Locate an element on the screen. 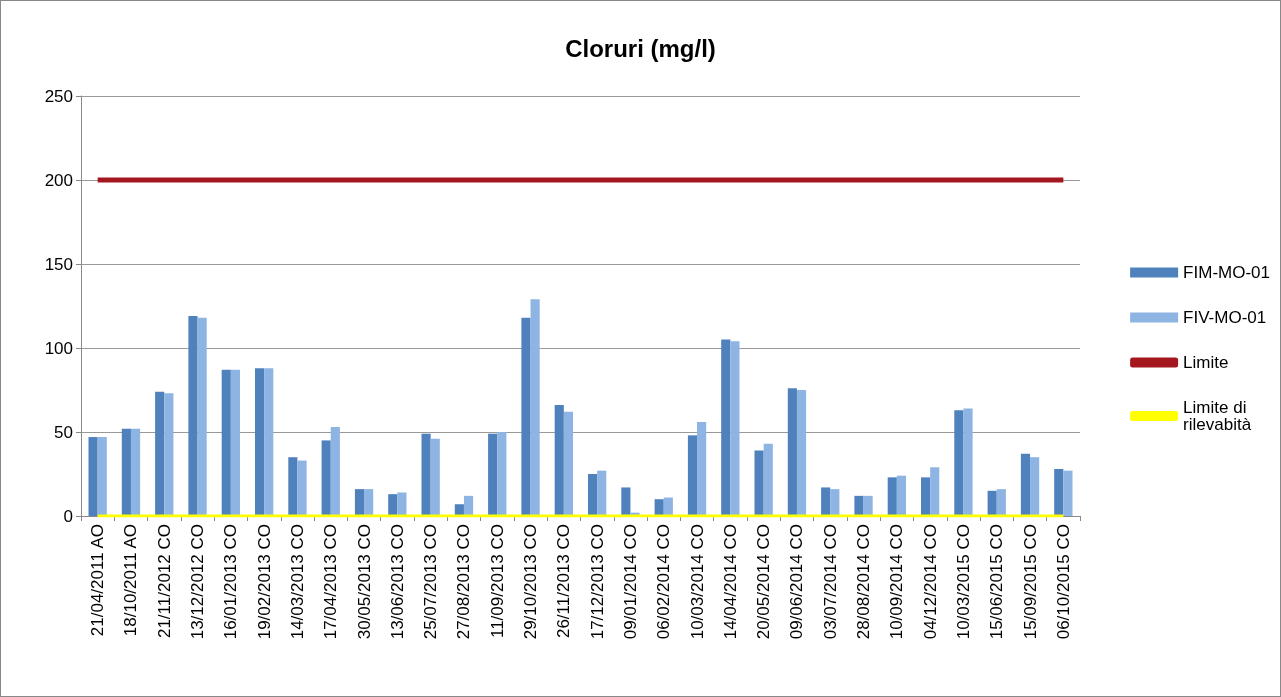  x-tick-label: 10/09/2014 CO is located at coordinates (897, 582).